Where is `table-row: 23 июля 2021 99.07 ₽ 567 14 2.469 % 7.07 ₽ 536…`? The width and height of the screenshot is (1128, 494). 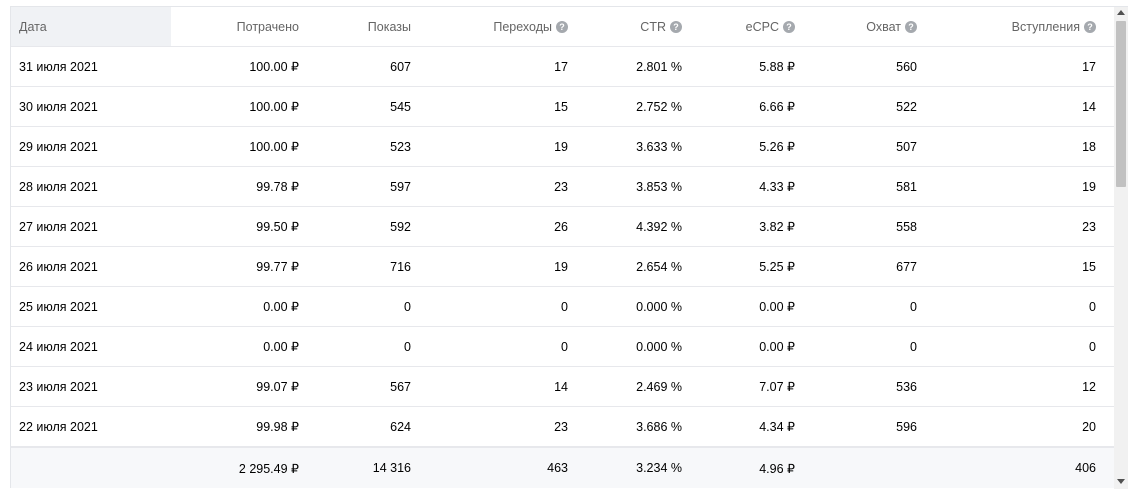 table-row: 23 июля 2021 99.07 ₽ 567 14 2.469 % 7.07 ₽ 536… is located at coordinates (563, 387).